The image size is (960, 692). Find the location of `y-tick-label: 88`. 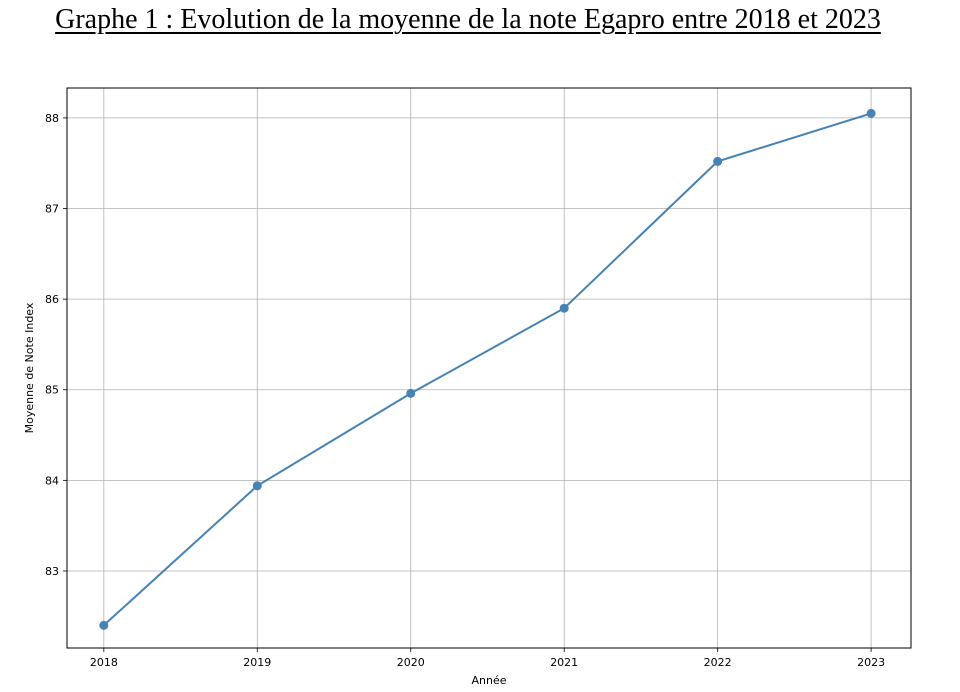

y-tick-label: 88 is located at coordinates (52, 118).